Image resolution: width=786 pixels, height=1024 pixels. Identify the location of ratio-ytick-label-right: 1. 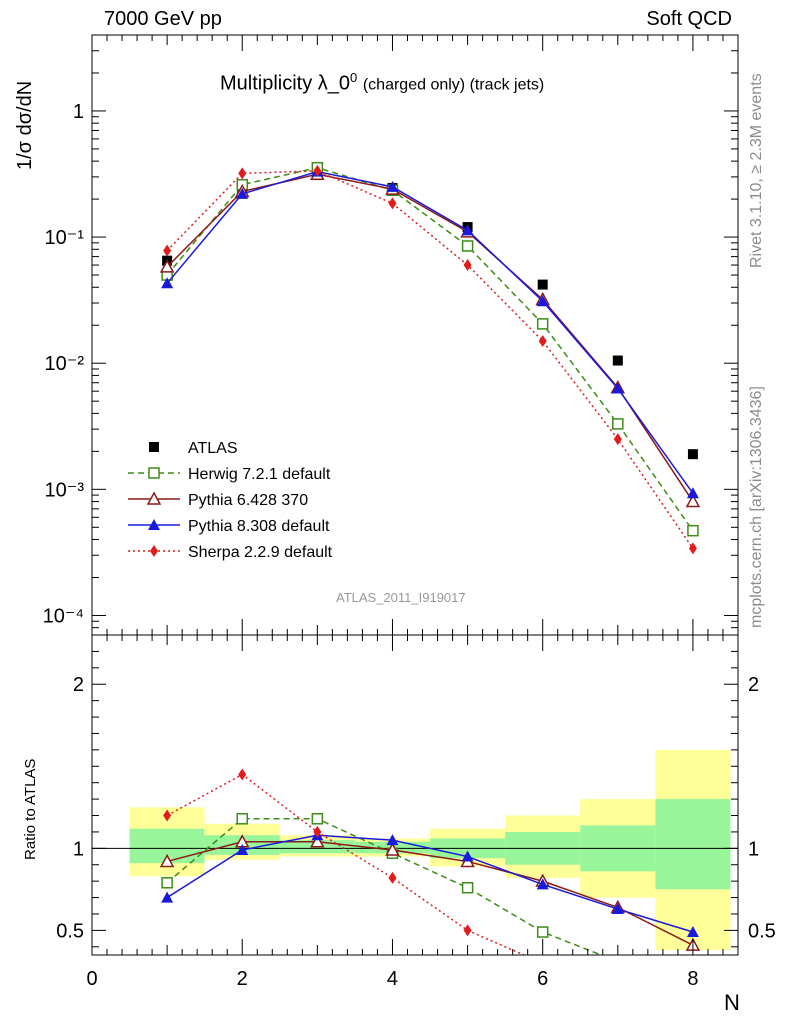
(753, 849).